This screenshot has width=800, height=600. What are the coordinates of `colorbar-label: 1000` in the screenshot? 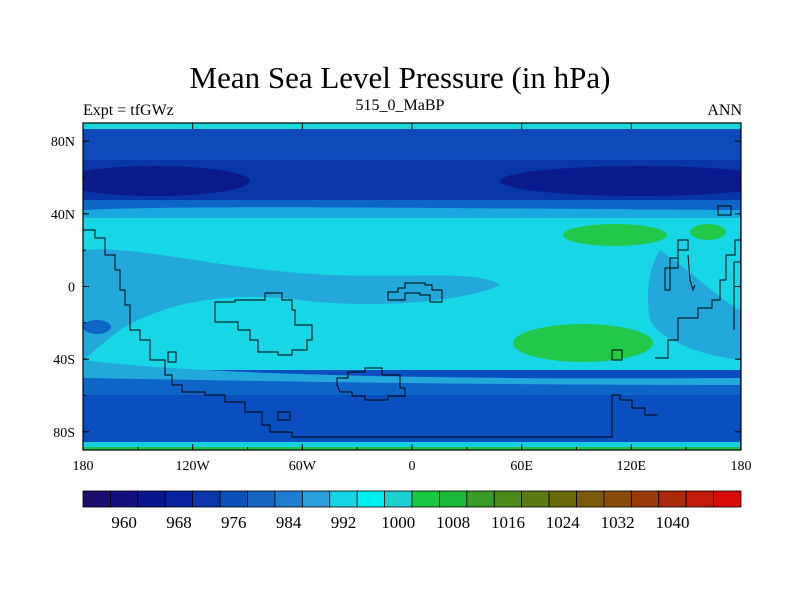 It's located at (398, 522).